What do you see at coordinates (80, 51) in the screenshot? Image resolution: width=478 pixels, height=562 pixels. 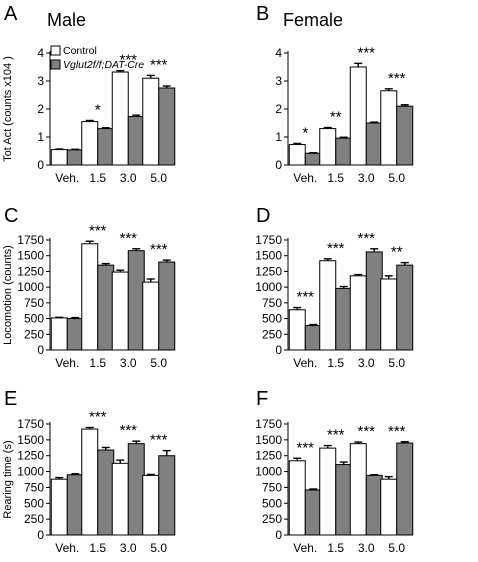 I see `legend-control-label: Control` at bounding box center [80, 51].